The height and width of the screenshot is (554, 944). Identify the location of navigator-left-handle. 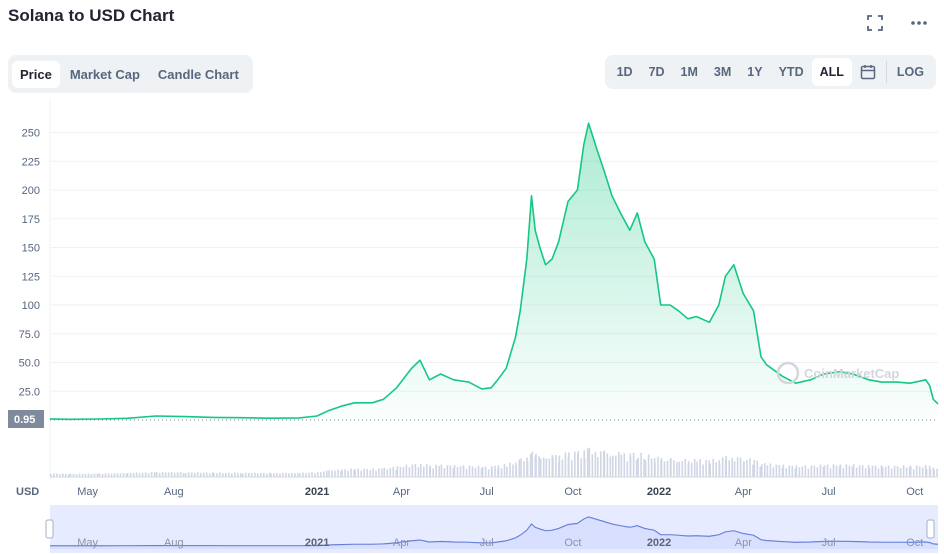
(49, 529).